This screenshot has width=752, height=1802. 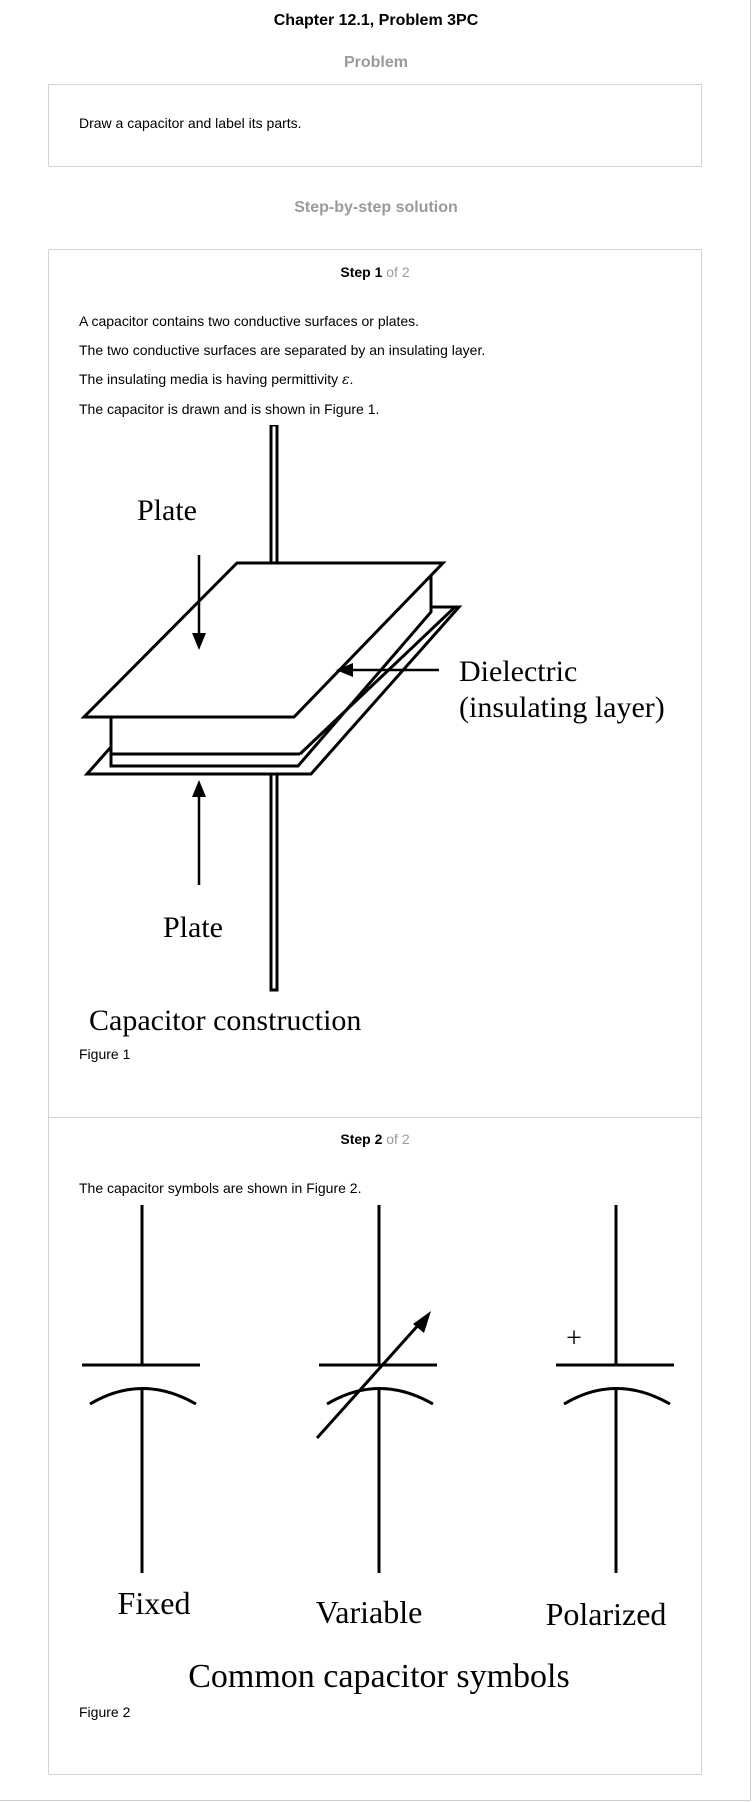 I want to click on variable-capacitor-symbol, so click(x=376, y=1389).